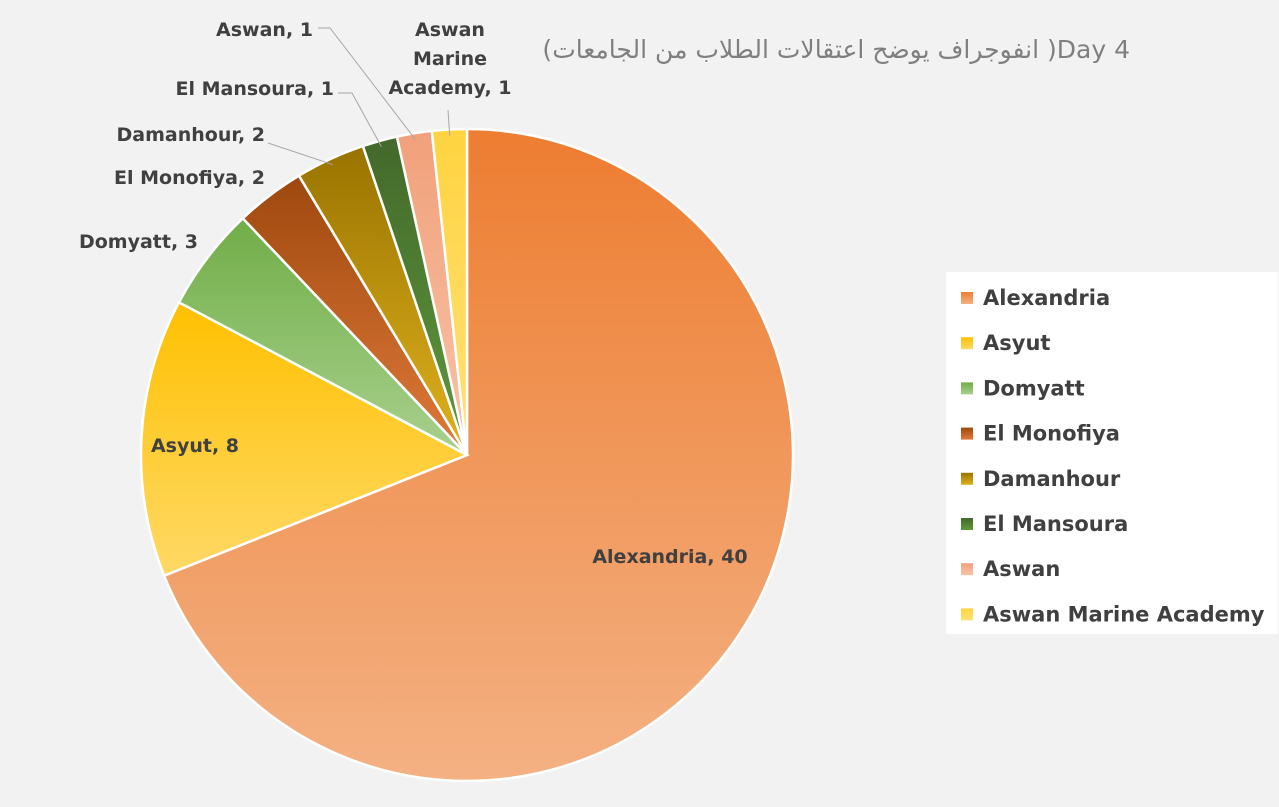 The height and width of the screenshot is (807, 1279). What do you see at coordinates (255, 89) in the screenshot?
I see `data-label-el-mansoura: El Mansoura, 1` at bounding box center [255, 89].